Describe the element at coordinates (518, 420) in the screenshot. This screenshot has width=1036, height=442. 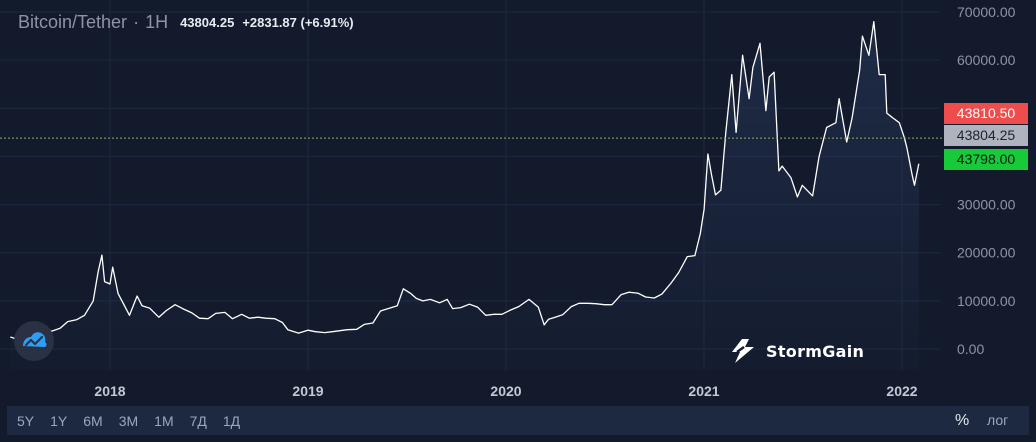
I see `bottom-toolbar: 5Y 1Y 6M 3M 1M 7Д 1Д % лог` at that location.